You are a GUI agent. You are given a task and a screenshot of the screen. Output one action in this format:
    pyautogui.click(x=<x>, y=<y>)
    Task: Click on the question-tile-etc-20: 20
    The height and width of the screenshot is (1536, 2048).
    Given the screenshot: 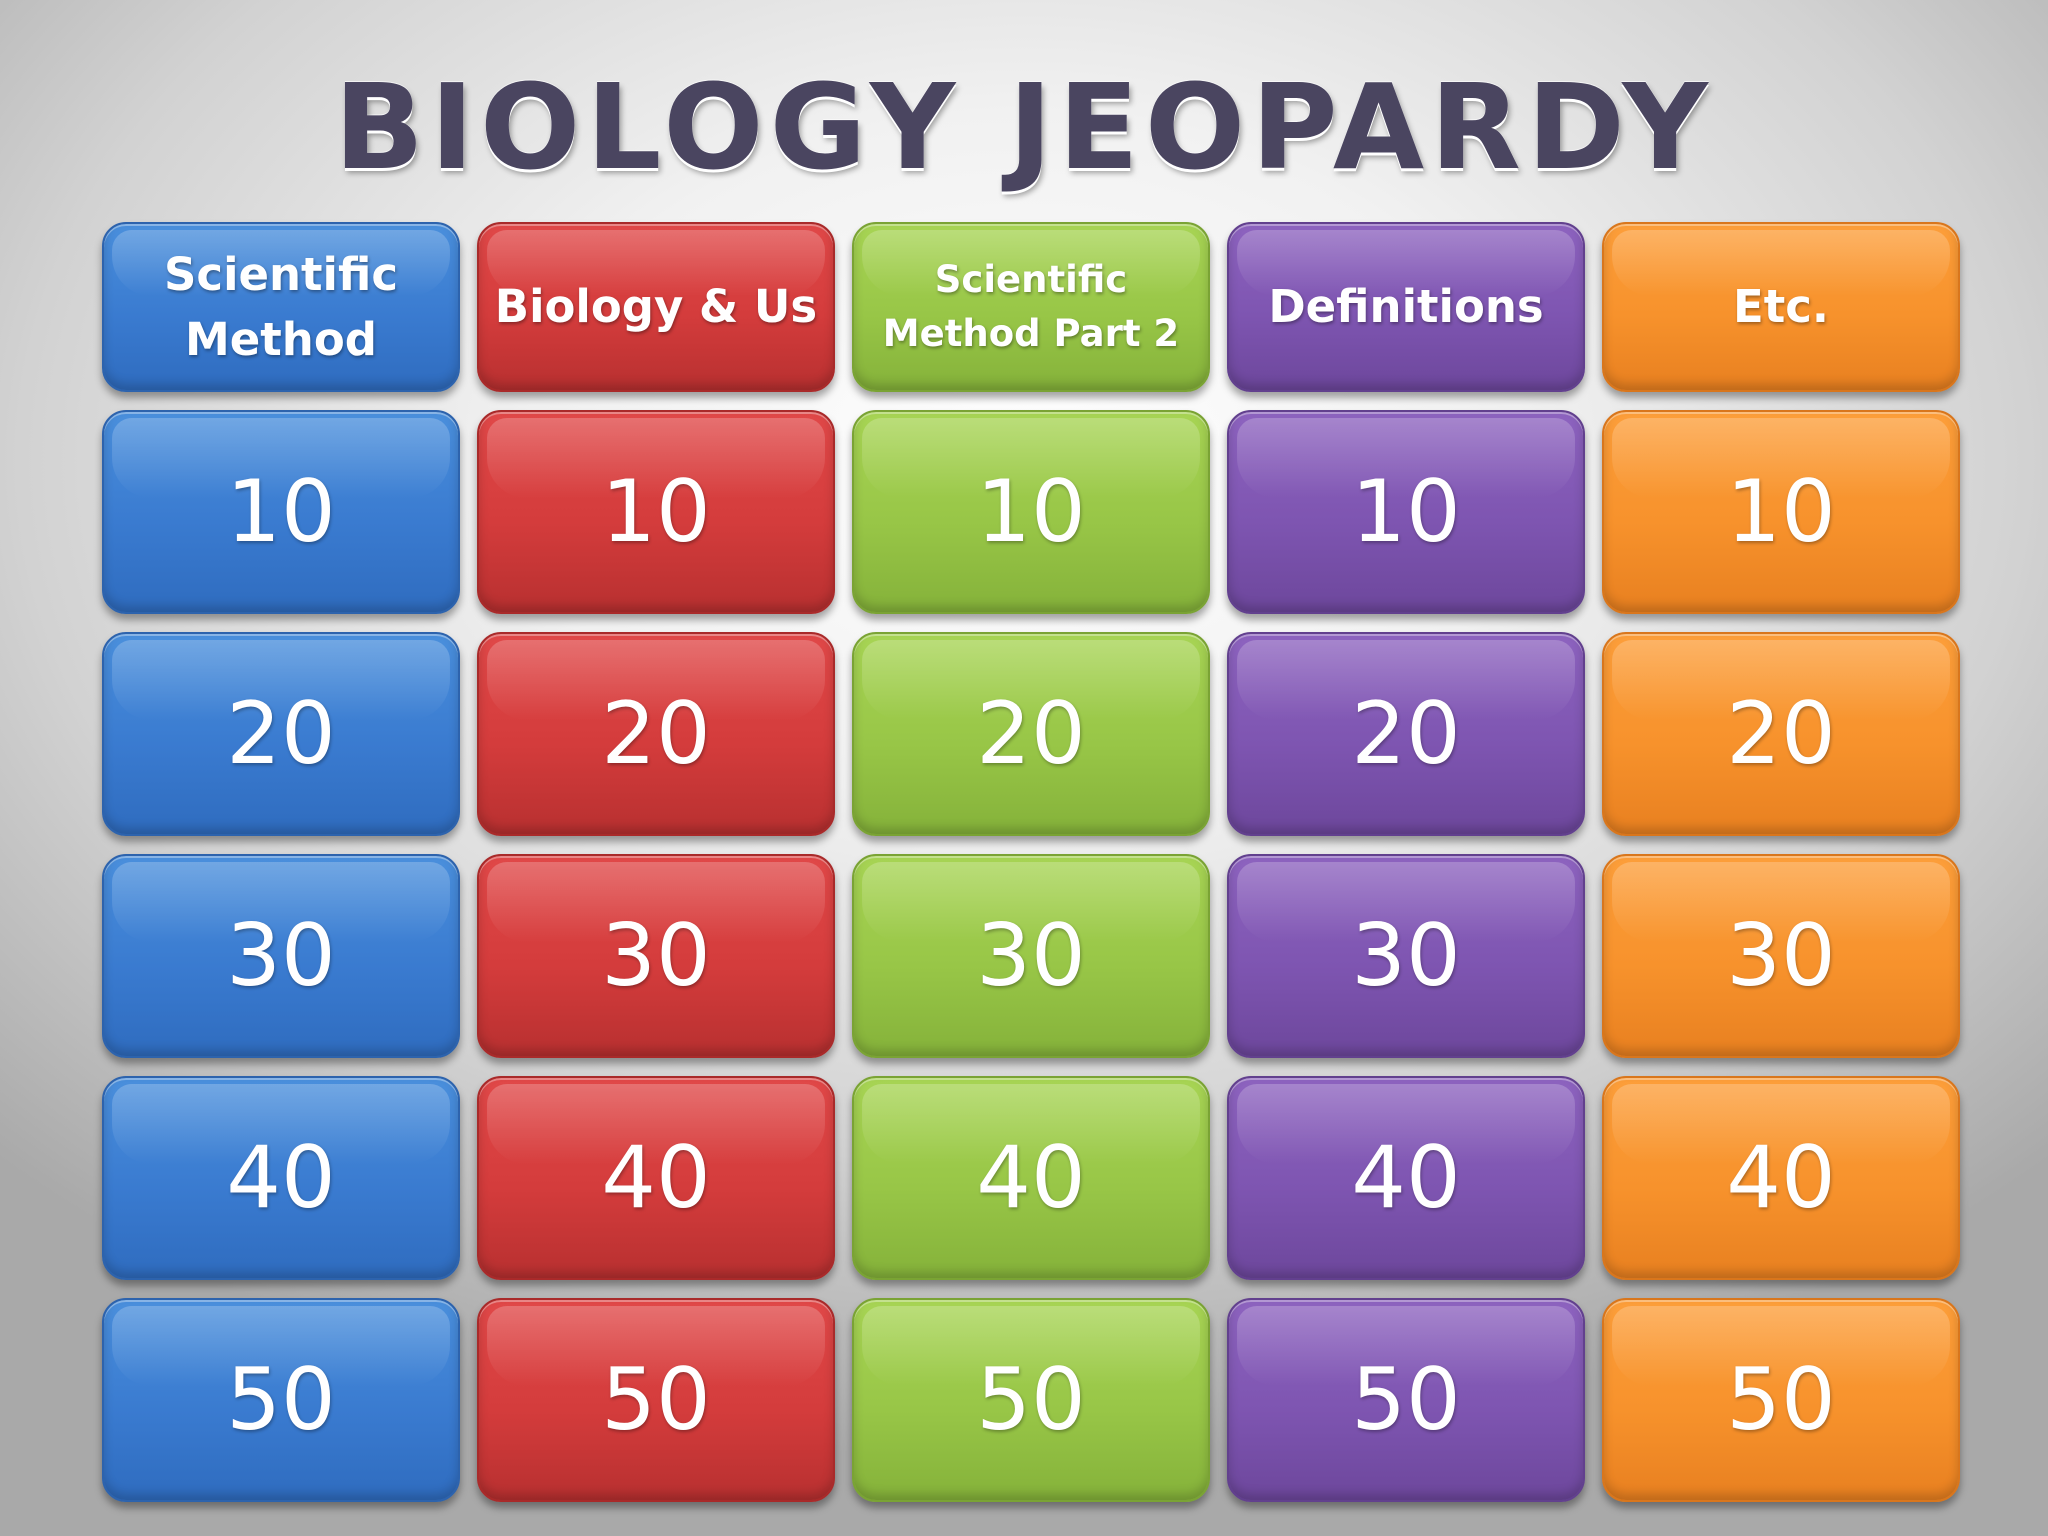 What is the action you would take?
    pyautogui.click(x=1781, y=734)
    